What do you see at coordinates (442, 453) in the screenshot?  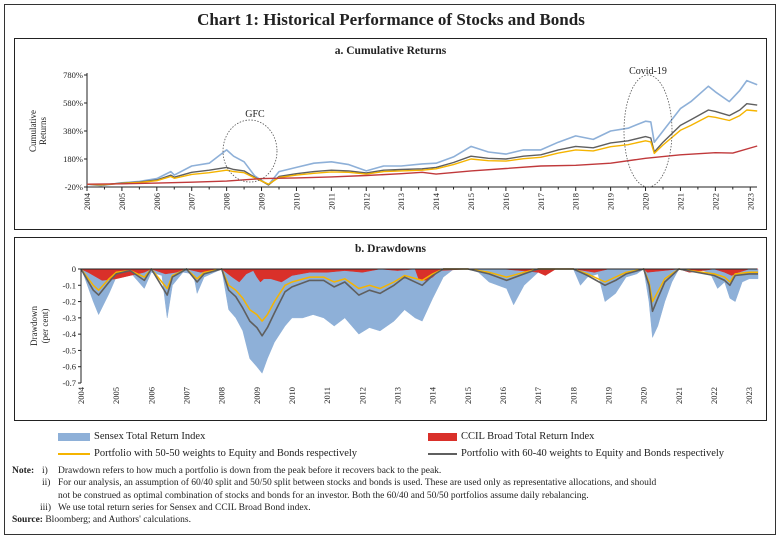 I see `legend-swatch-p6040` at bounding box center [442, 453].